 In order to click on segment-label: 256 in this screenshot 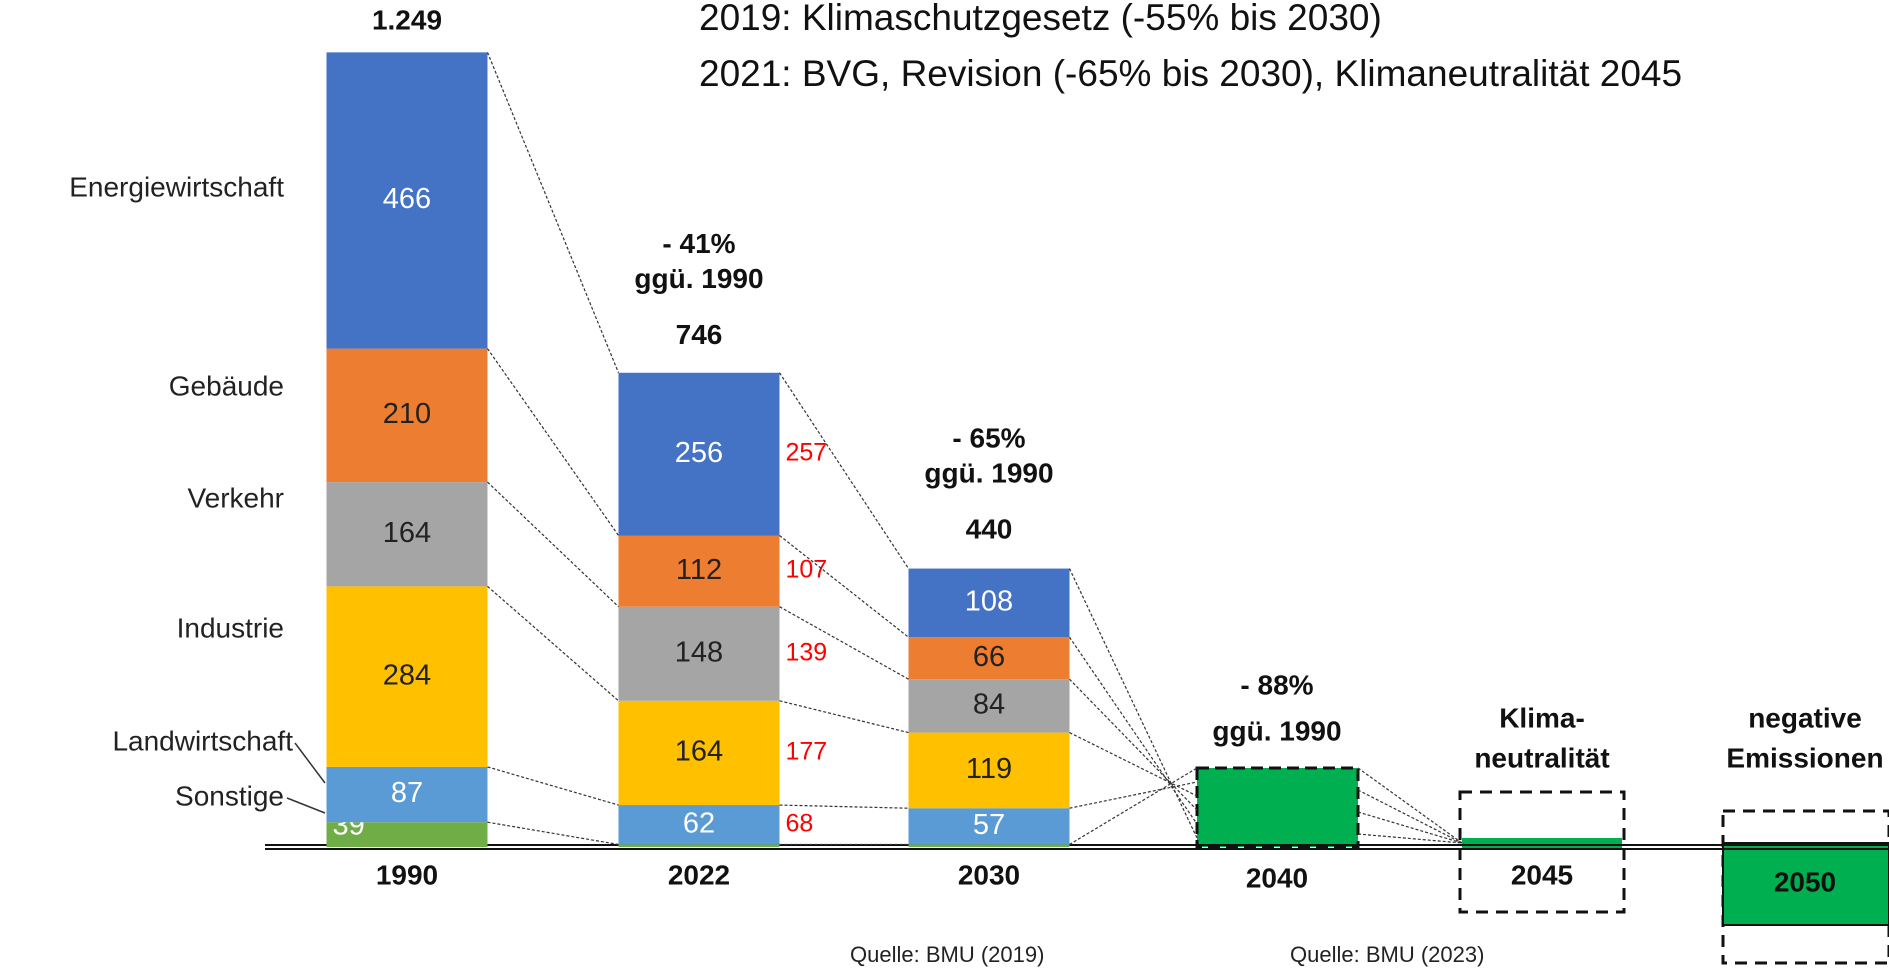, I will do `click(699, 453)`.